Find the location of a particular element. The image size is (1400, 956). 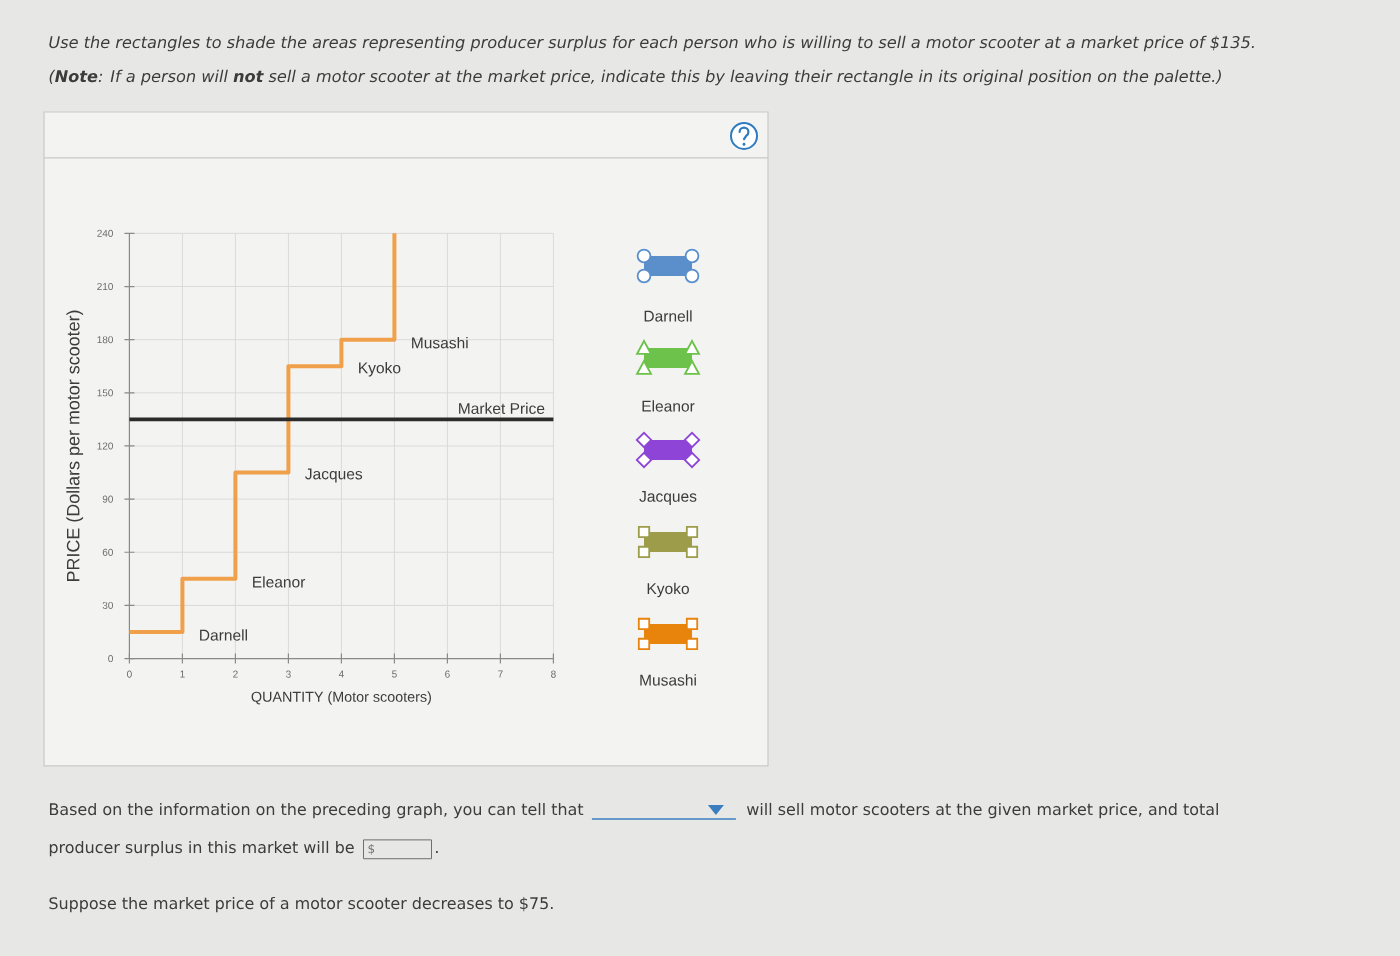

y-axis-title: PRICE (Dollars per motor scooter) is located at coordinates (75, 446).